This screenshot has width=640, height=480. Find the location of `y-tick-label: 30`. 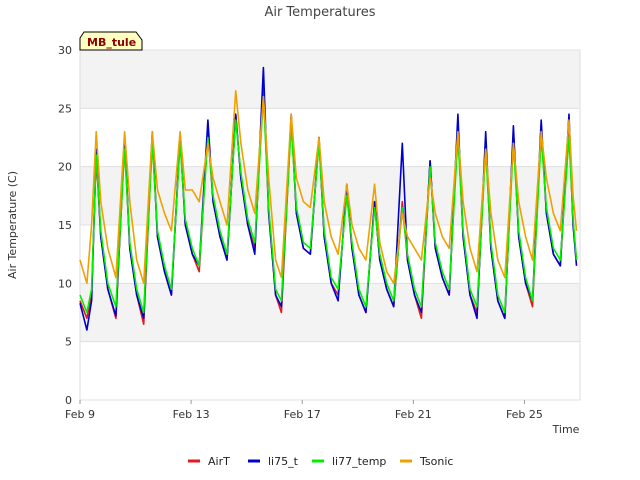

y-tick-label: 30 is located at coordinates (65, 50).